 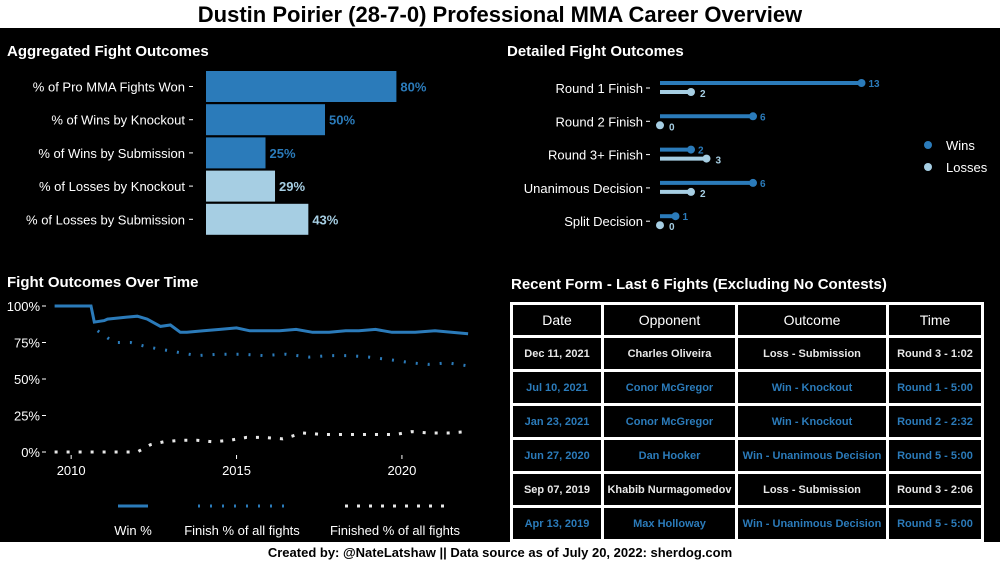 I want to click on table-cell-date: Sep 07, 2019, so click(x=557, y=489).